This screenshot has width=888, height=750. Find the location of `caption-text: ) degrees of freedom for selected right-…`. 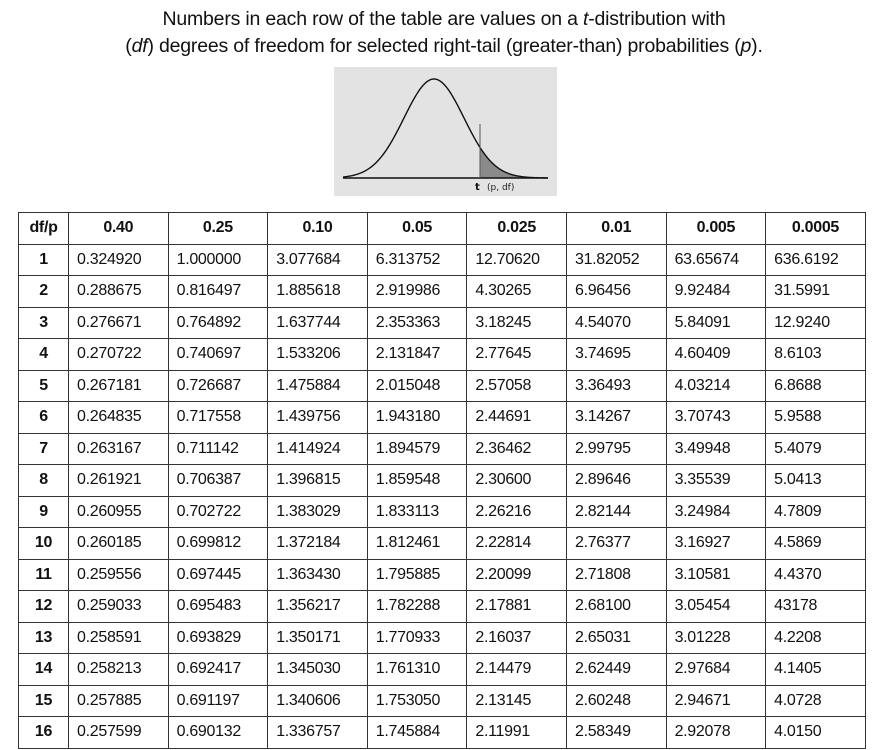

caption-text: ) degrees of freedom for selected right-… is located at coordinates (444, 46).